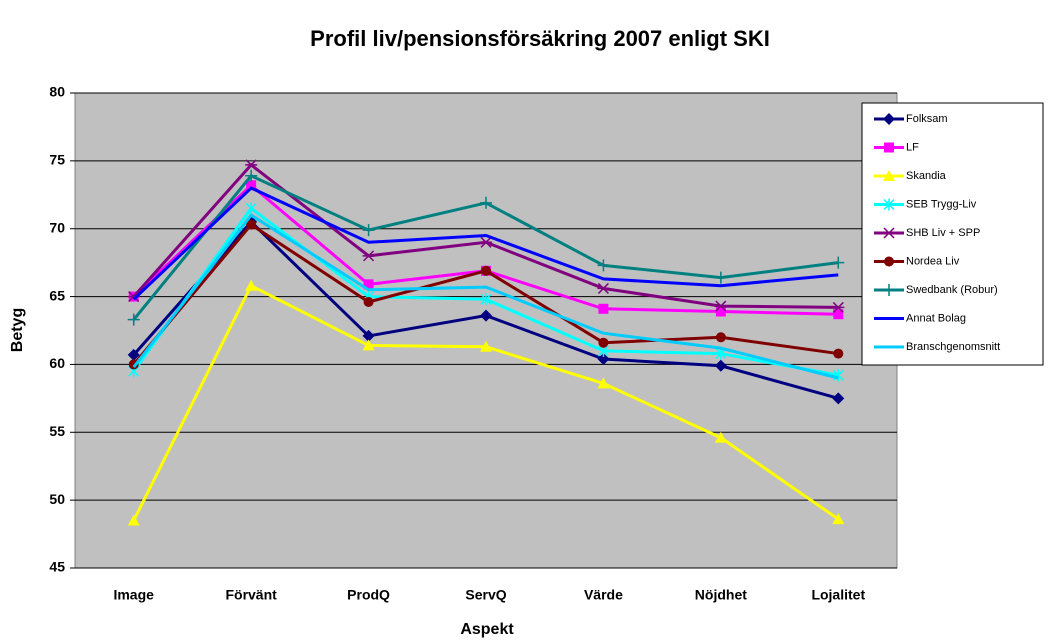 This screenshot has height=643, width=1055. What do you see at coordinates (721, 595) in the screenshot?
I see `x-tick-label: Nöjdhet` at bounding box center [721, 595].